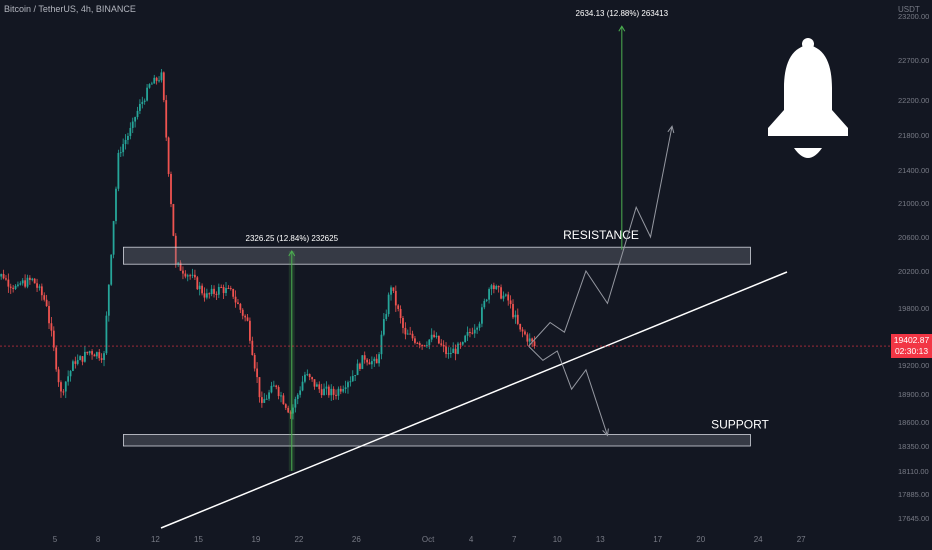 The height and width of the screenshot is (550, 932). I want to click on measure-label: 2634.13 (12.88%) 263413, so click(622, 13).